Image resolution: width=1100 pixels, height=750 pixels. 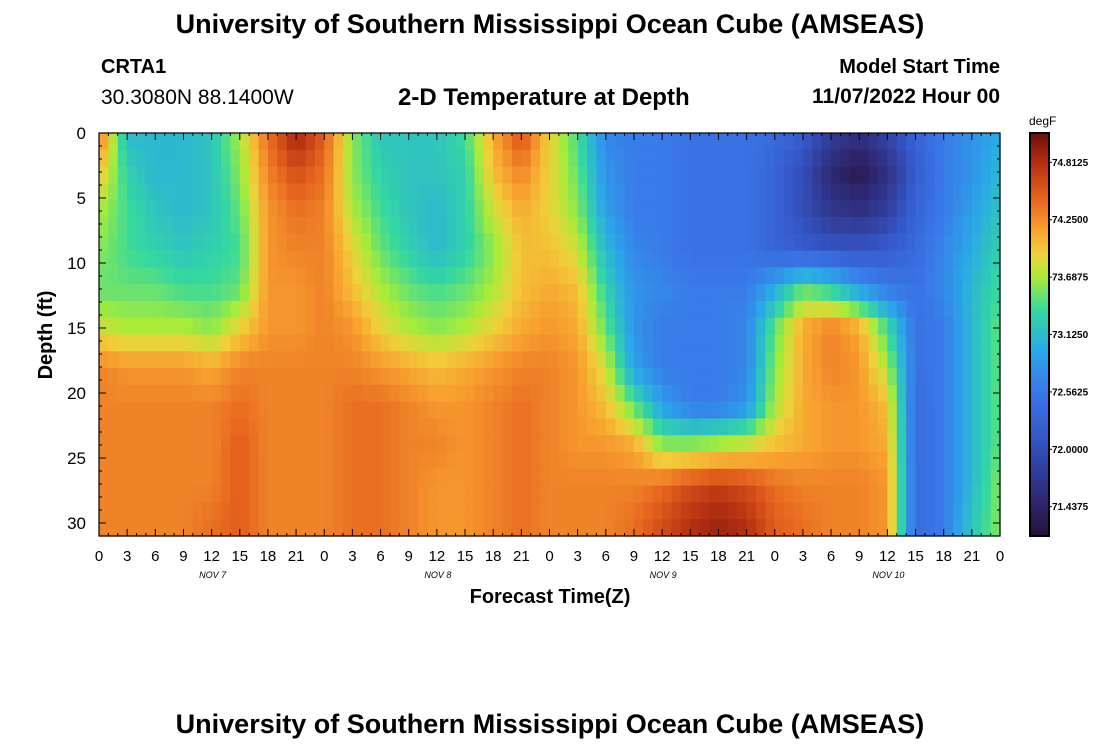 What do you see at coordinates (746, 556) in the screenshot?
I see `x-tick-label: 21` at bounding box center [746, 556].